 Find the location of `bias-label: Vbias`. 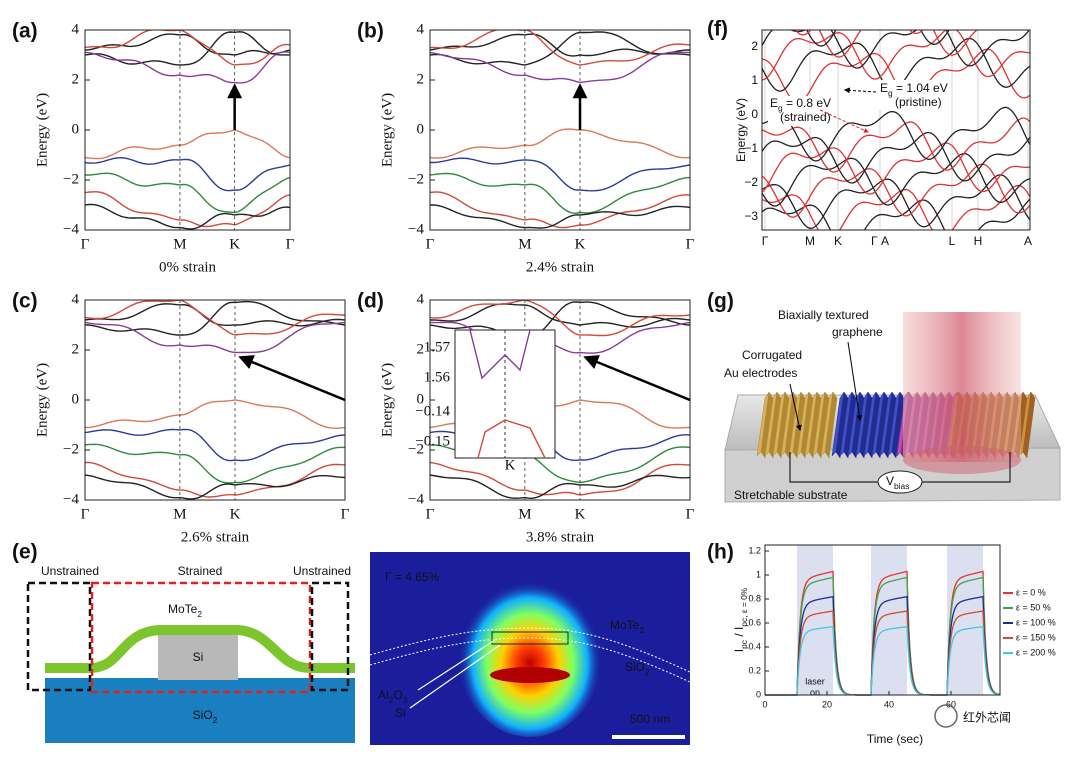

bias-label: Vbias is located at coordinates (897, 482).